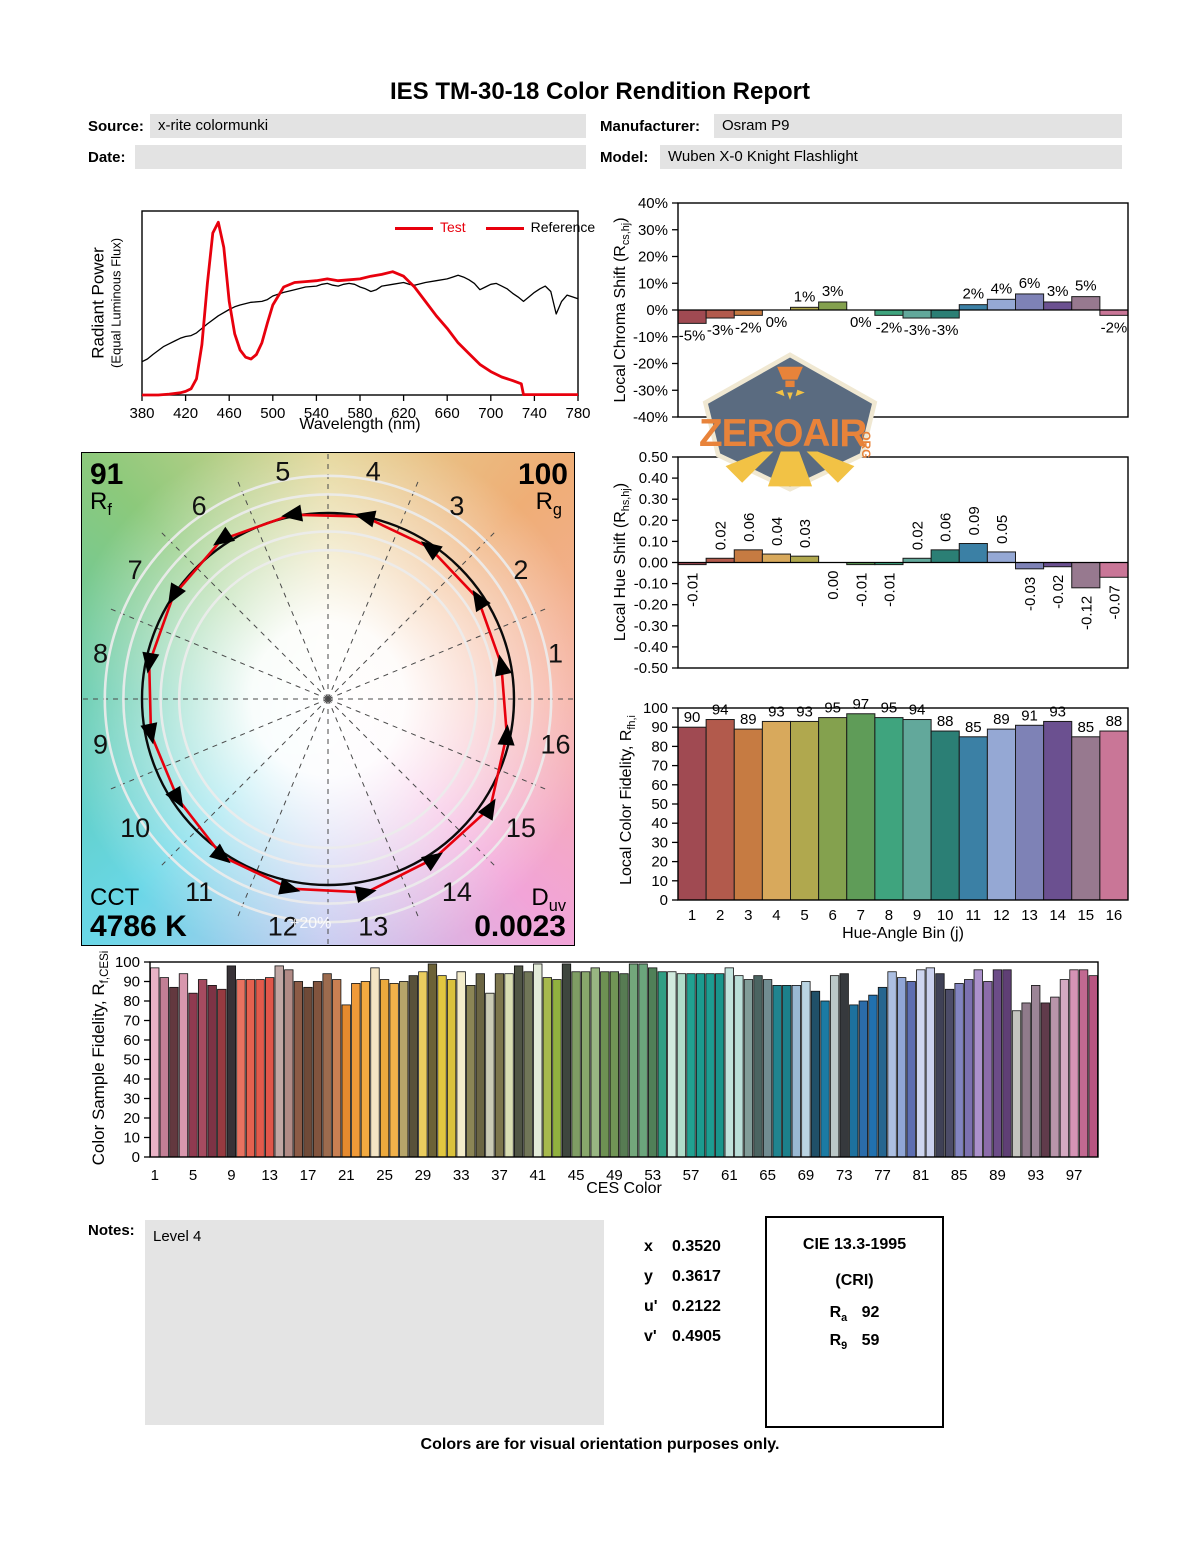 The width and height of the screenshot is (1200, 1550). What do you see at coordinates (131, 1021) in the screenshot?
I see `svg-text: 70` at bounding box center [131, 1021].